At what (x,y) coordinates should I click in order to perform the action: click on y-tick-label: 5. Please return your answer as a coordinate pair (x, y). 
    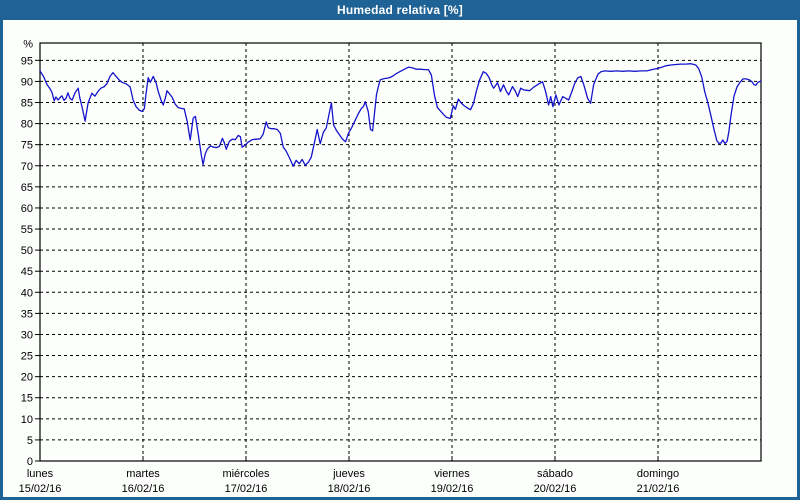
    Looking at the image, I should click on (30, 441).